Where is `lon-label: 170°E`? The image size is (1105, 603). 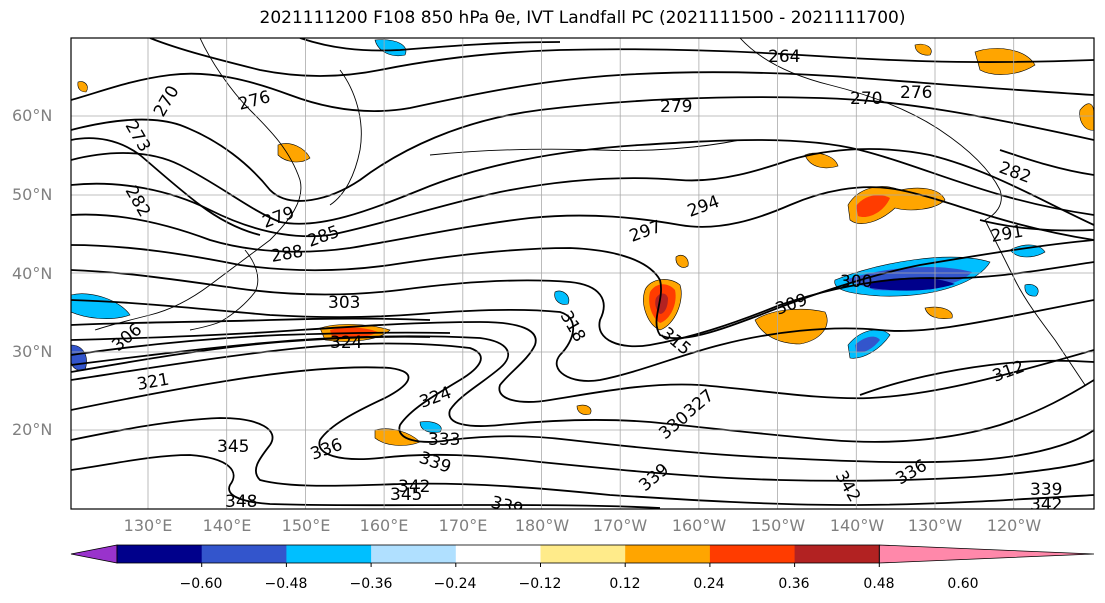
lon-label: 170°E is located at coordinates (463, 525).